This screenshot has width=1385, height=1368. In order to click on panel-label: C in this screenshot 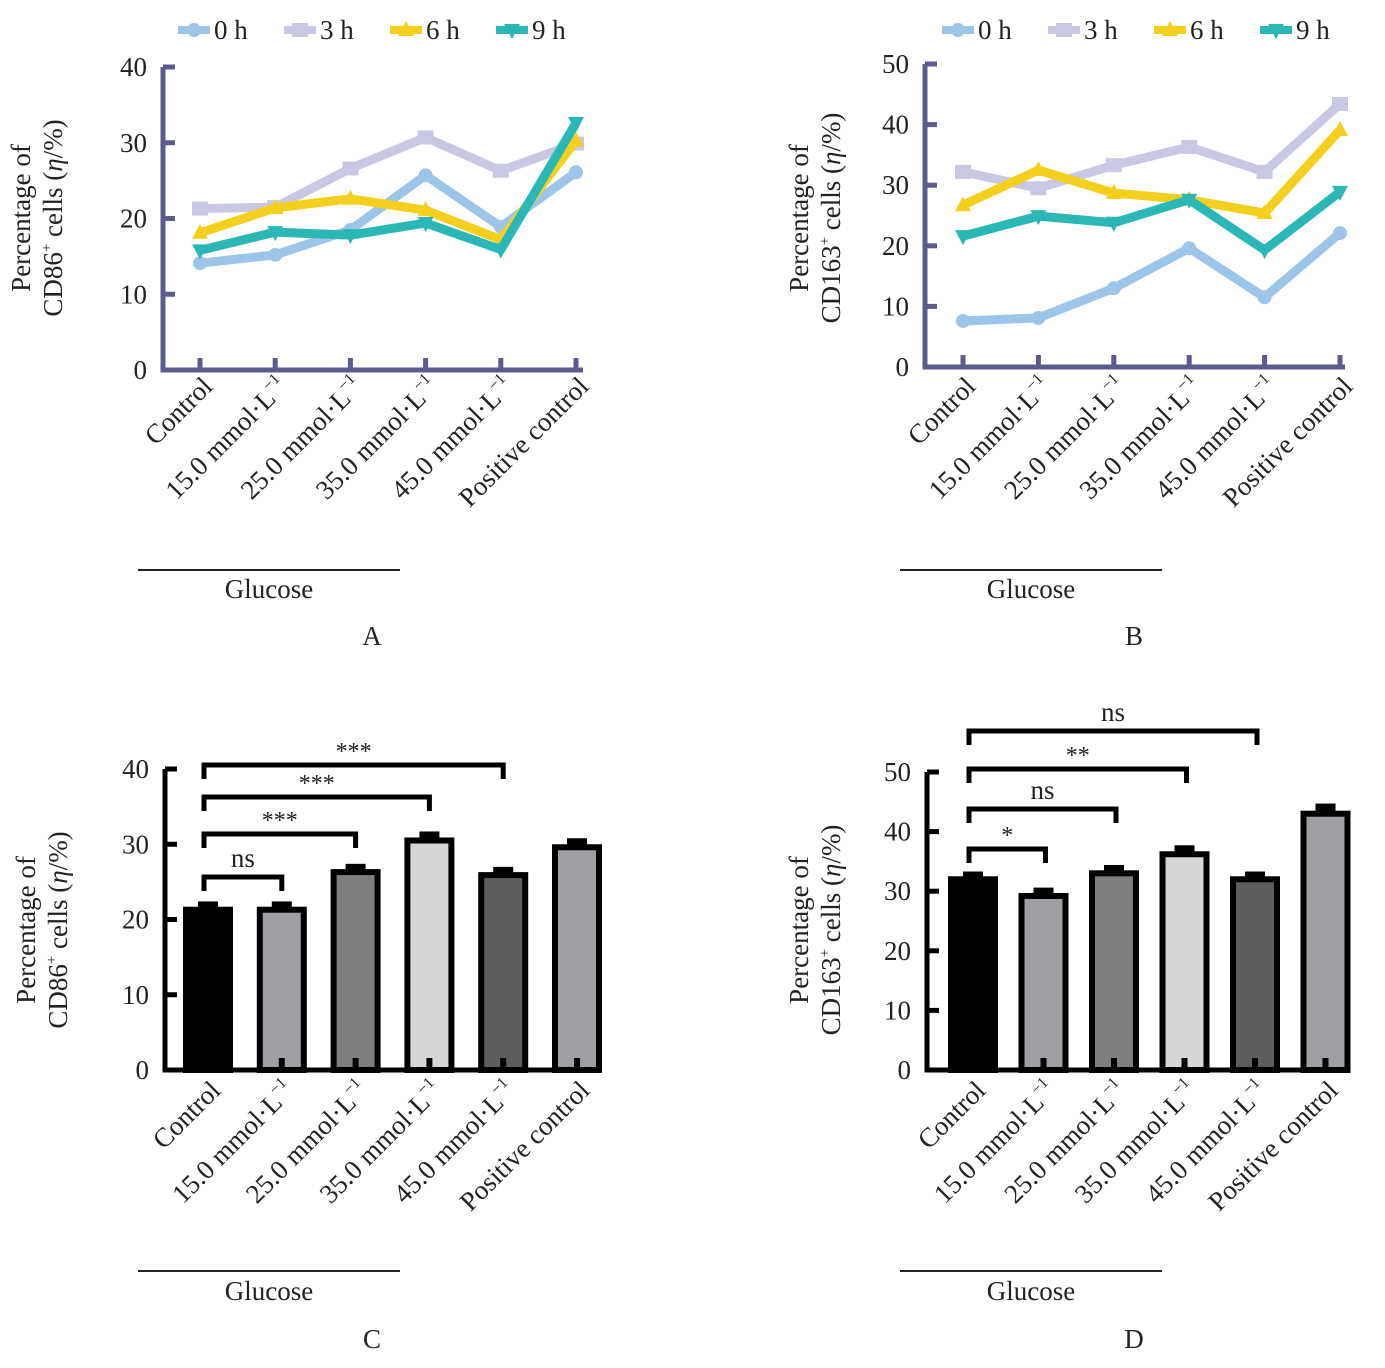, I will do `click(372, 1339)`.